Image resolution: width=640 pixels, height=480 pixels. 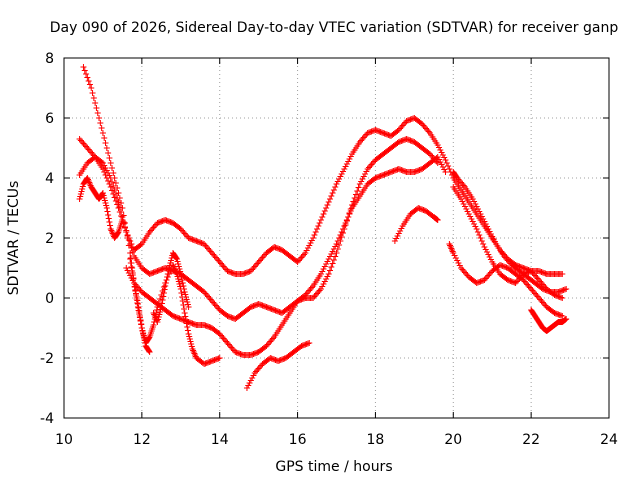 What do you see at coordinates (278, 365) in the screenshot?
I see `series-prn-g` at bounding box center [278, 365].